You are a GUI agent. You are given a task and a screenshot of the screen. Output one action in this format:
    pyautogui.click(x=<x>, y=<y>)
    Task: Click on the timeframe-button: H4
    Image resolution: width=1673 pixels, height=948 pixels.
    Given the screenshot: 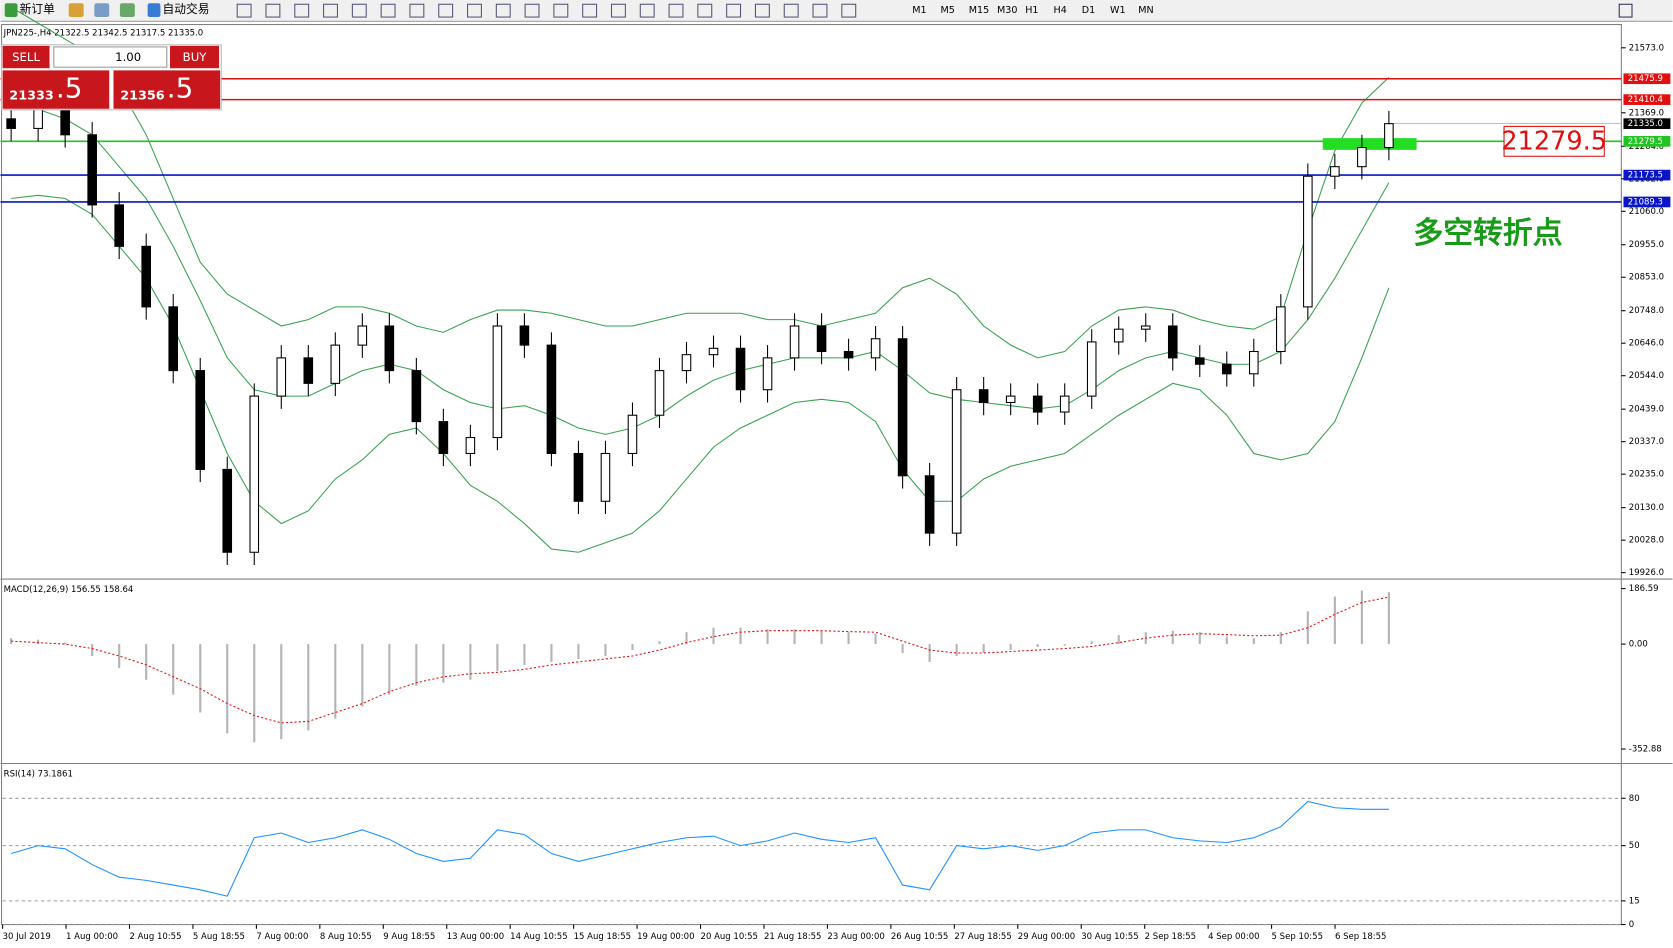 What is the action you would take?
    pyautogui.click(x=1060, y=10)
    